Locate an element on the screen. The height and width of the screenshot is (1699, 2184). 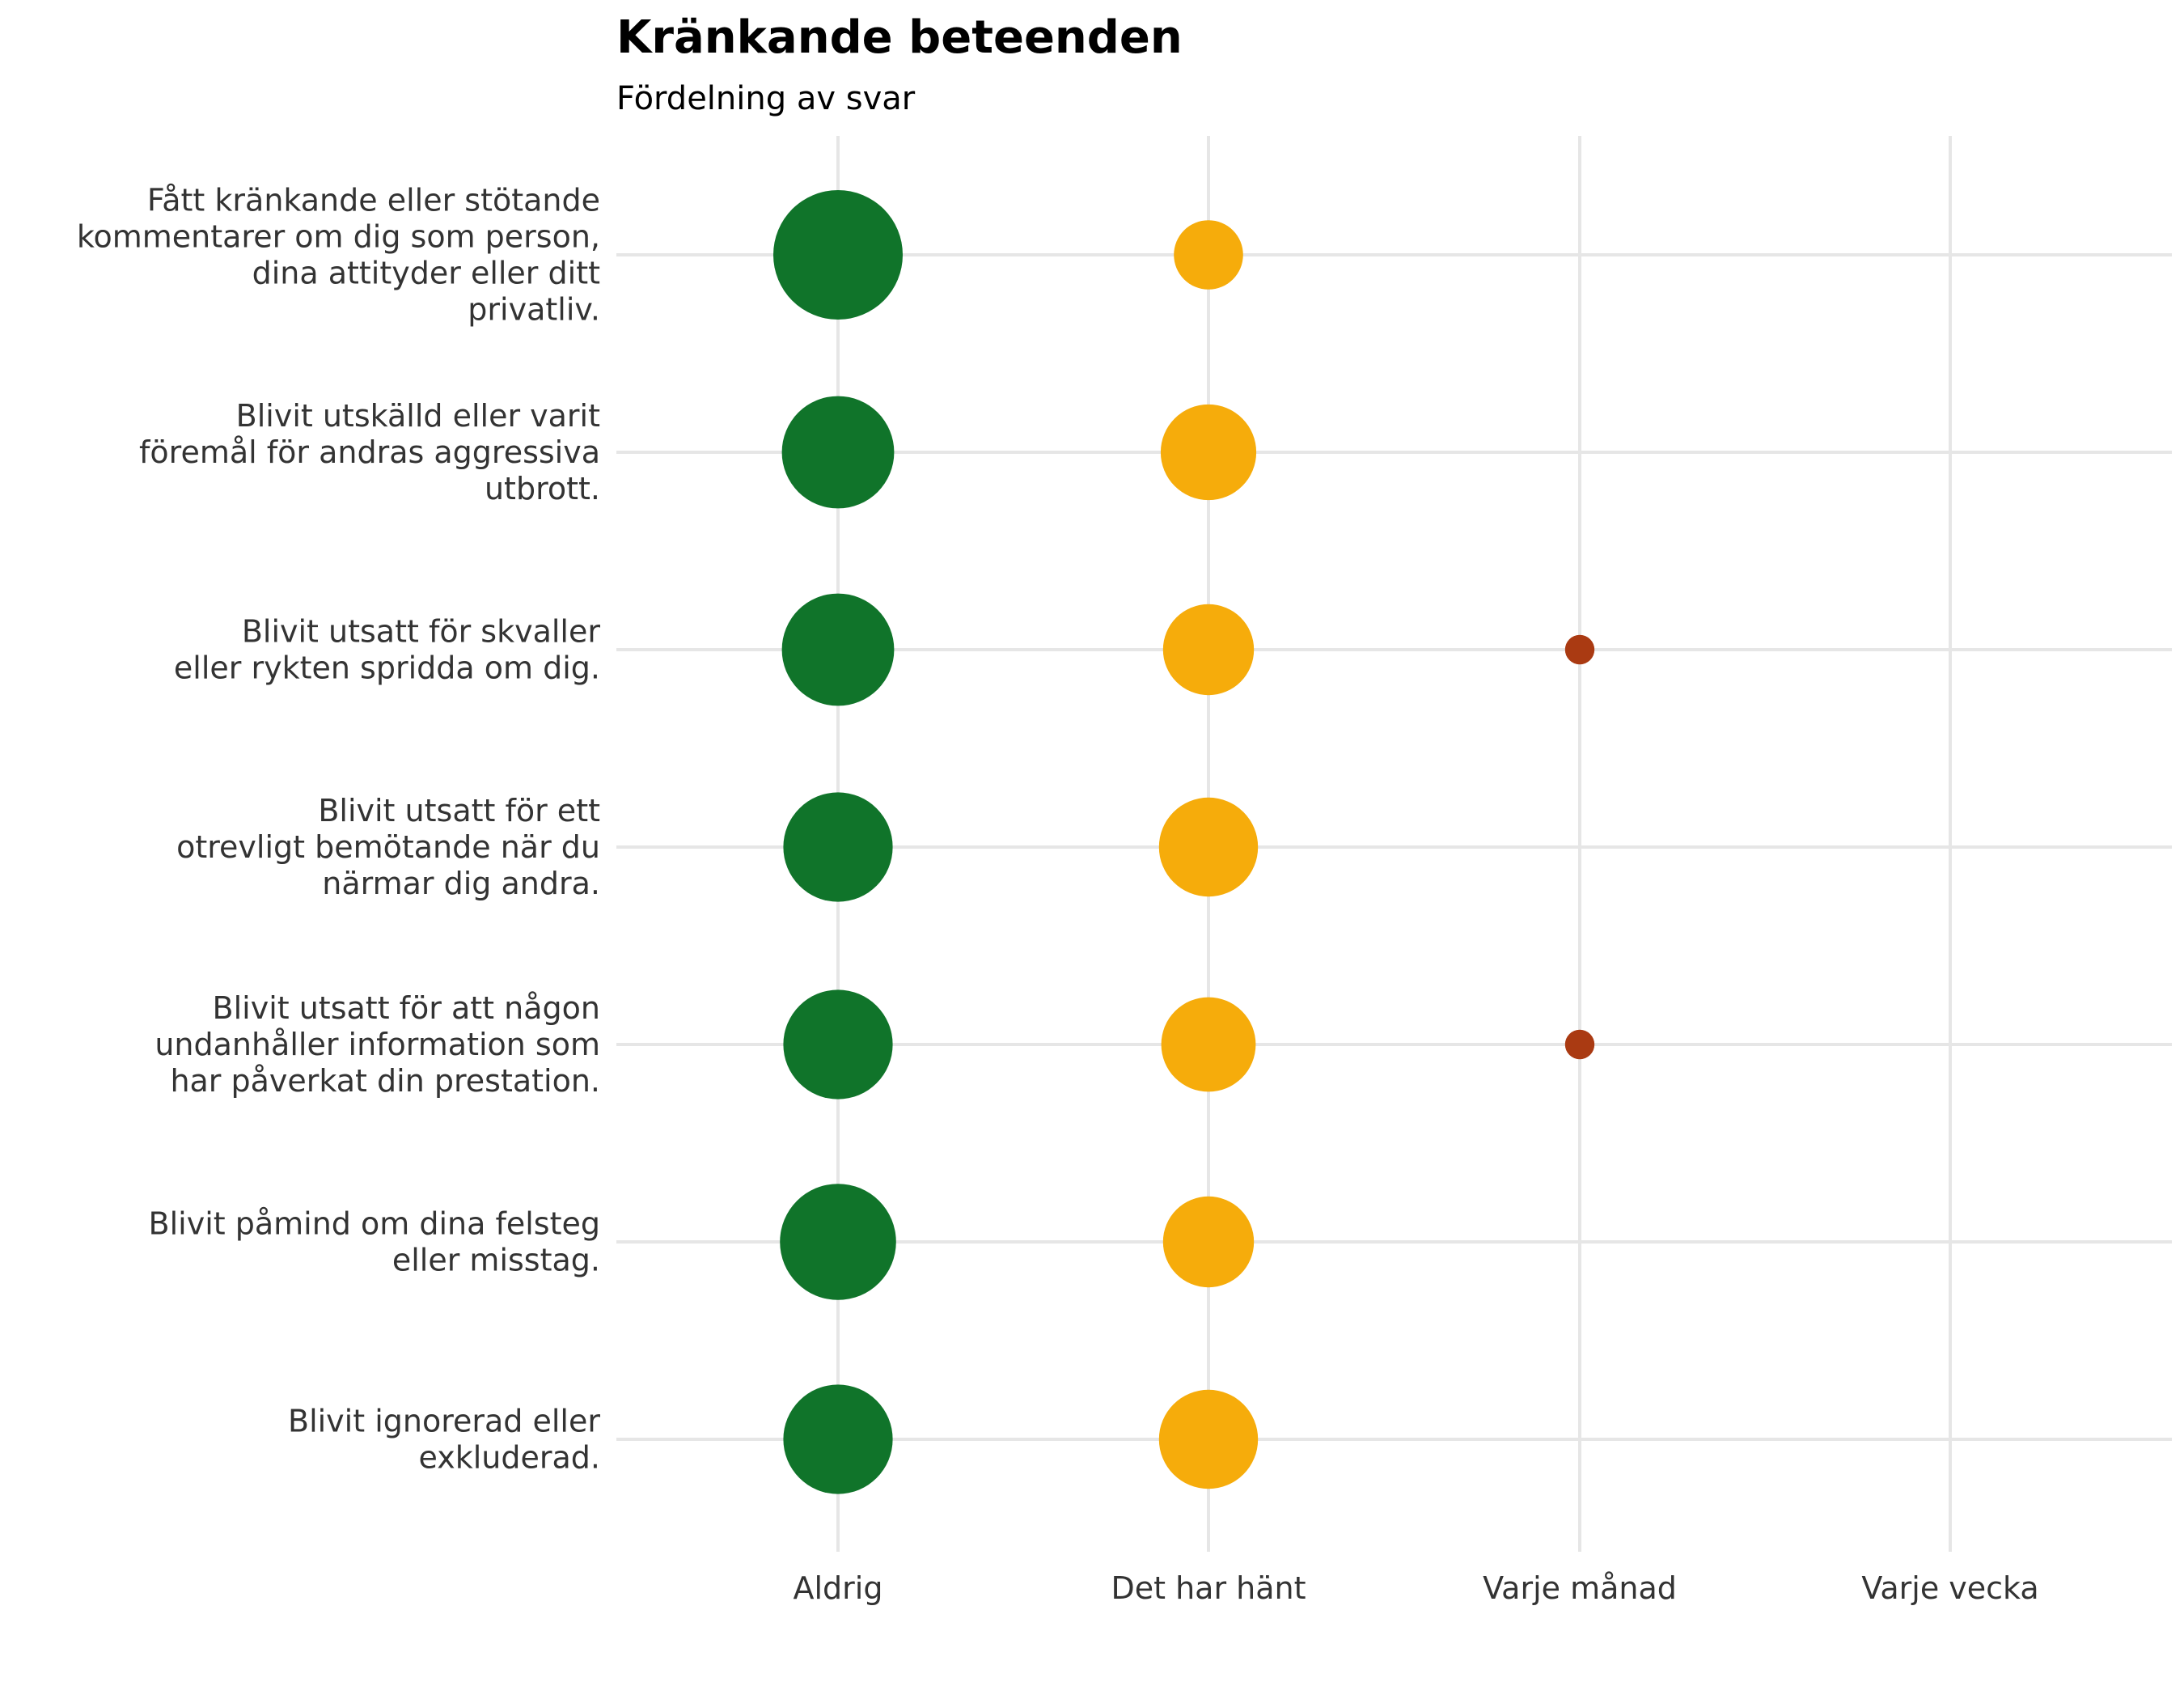
y-label-line: eller misstag. is located at coordinates (496, 1260).